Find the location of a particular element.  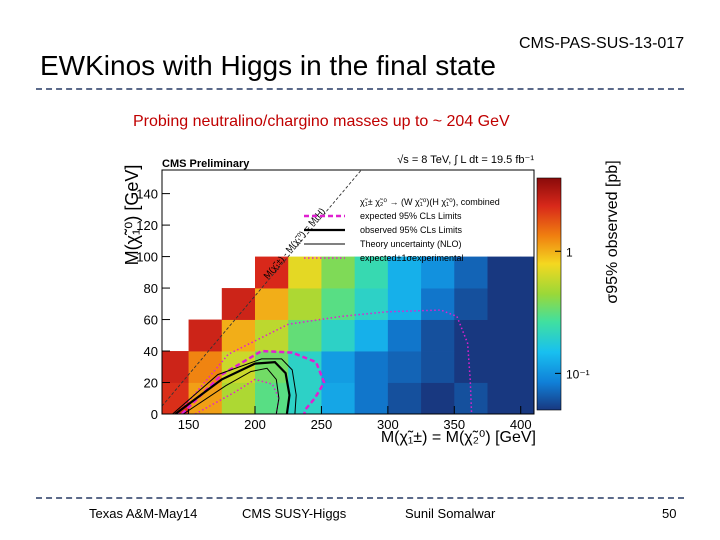

footer-divider is located at coordinates (360, 498).